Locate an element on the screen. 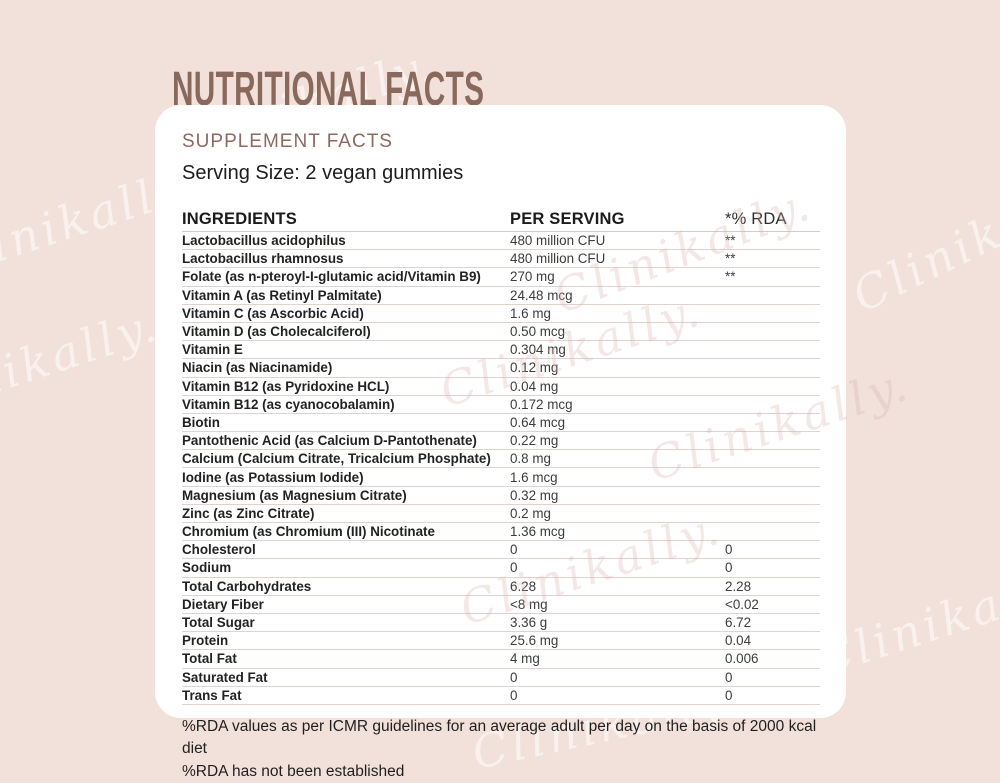 The height and width of the screenshot is (783, 1000). table-row: Vitamin D (as Cholecalciferol) 0.50 mcg is located at coordinates (501, 332).